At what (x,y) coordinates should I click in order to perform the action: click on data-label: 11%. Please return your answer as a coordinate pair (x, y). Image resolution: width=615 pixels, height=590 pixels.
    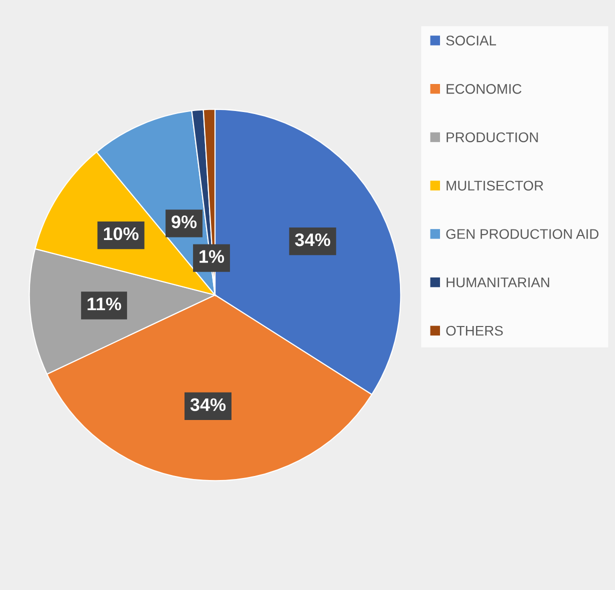
    Looking at the image, I should click on (105, 304).